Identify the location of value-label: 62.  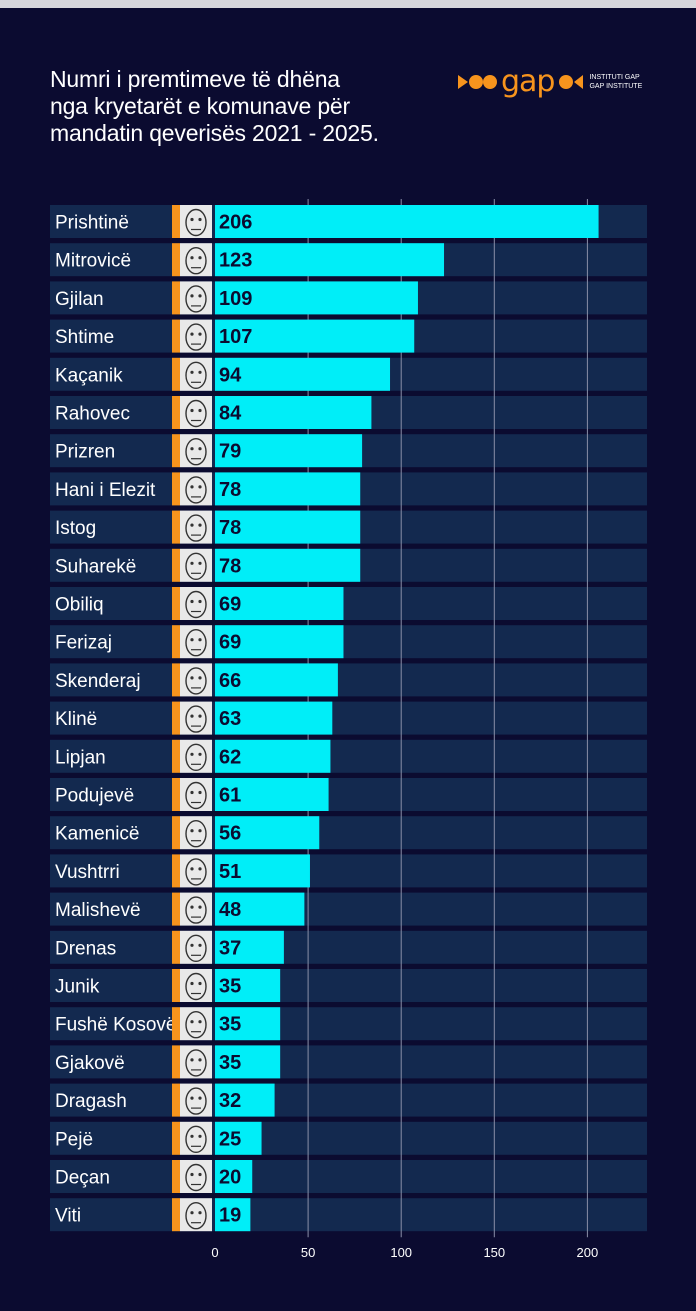
(230, 757).